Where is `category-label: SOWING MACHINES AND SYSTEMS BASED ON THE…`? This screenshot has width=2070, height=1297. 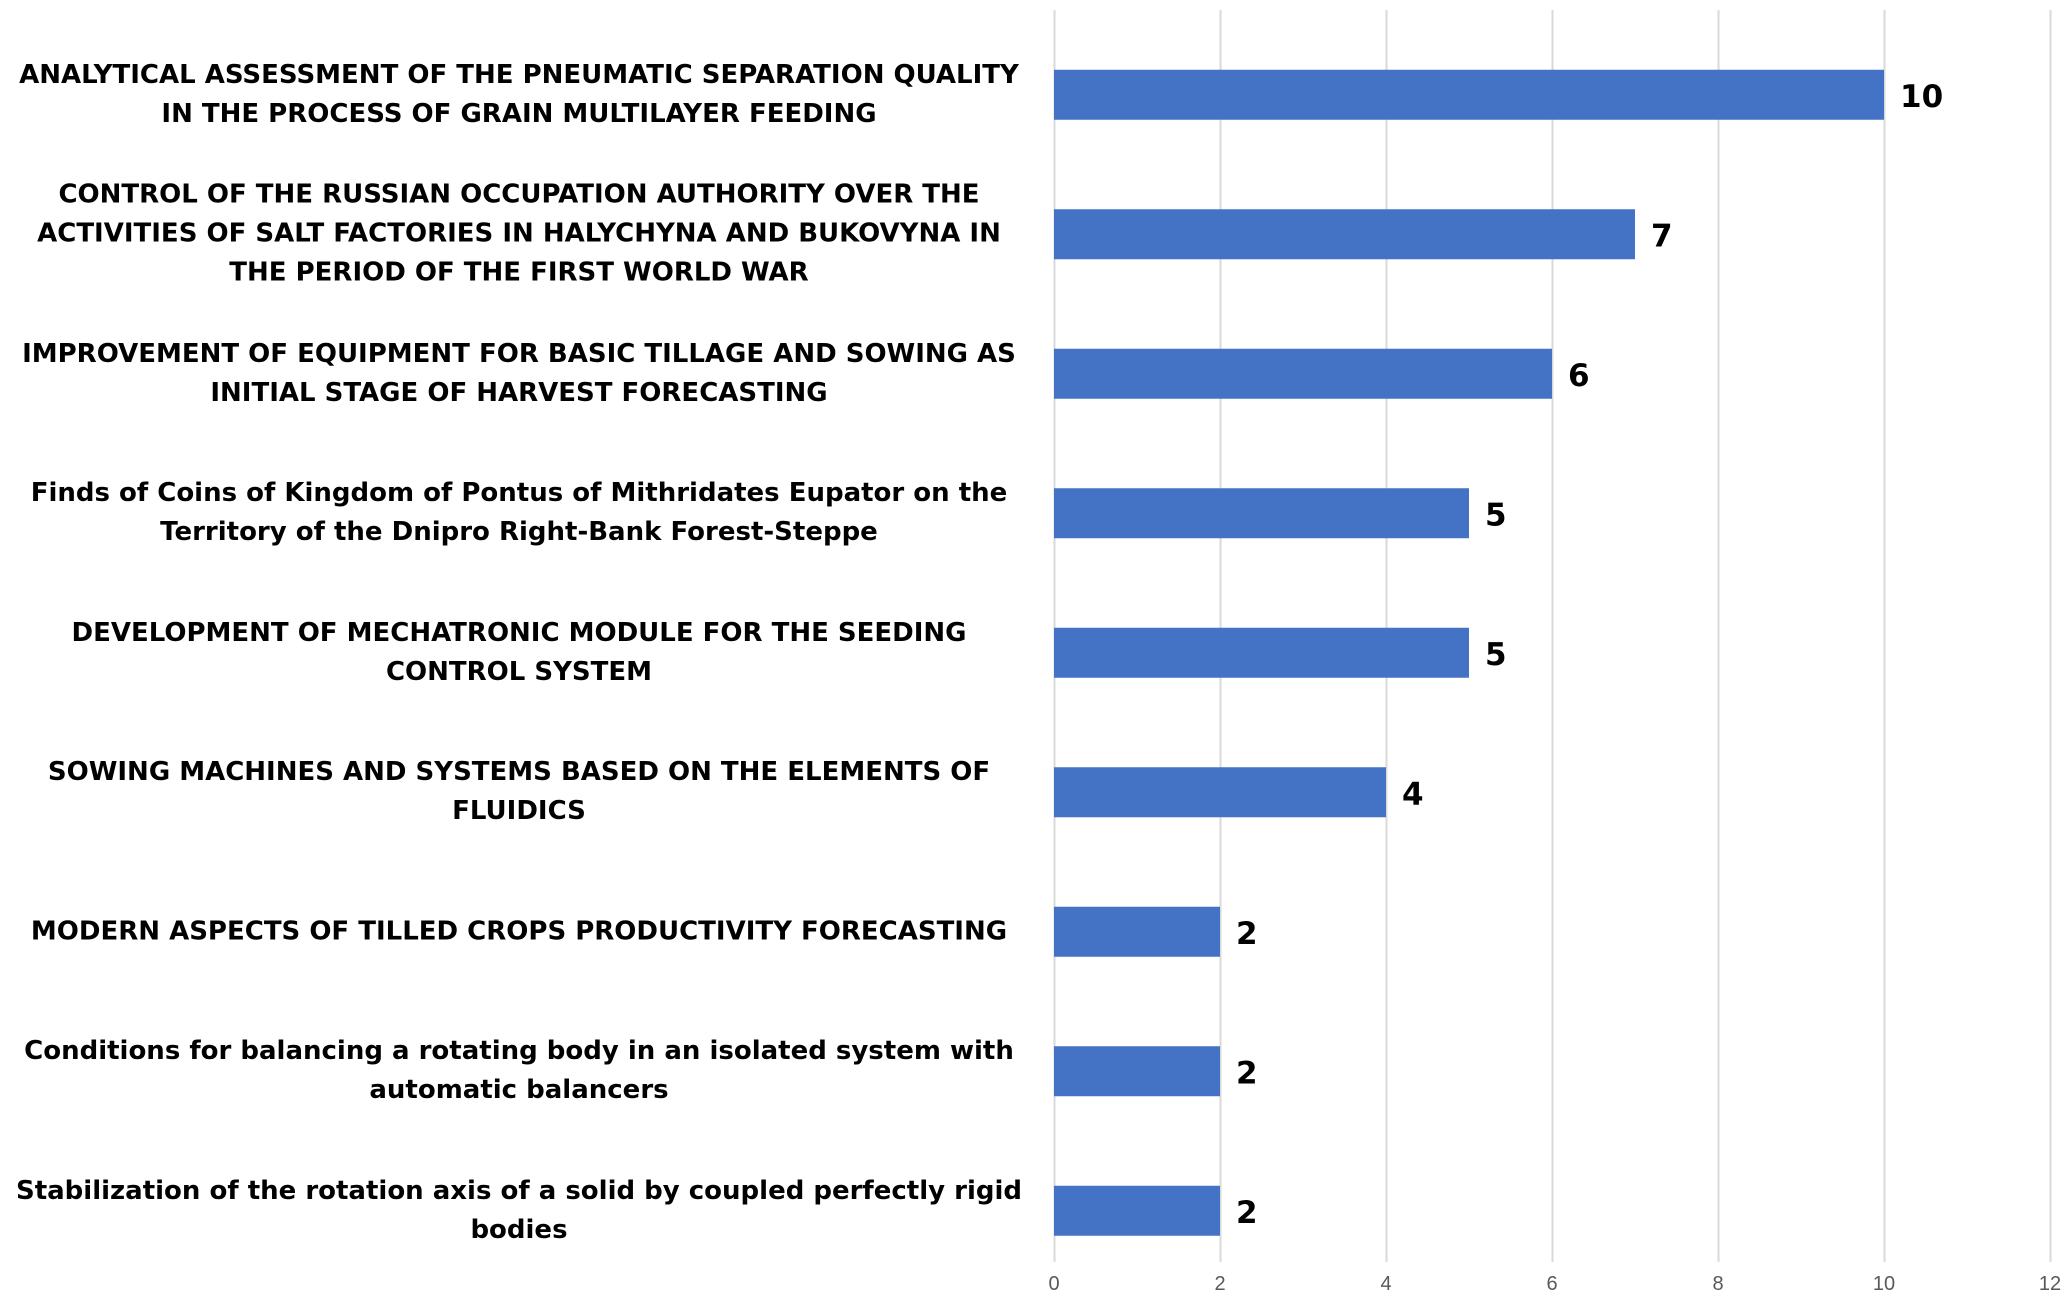
category-label: SOWING MACHINES AND SYSTEMS BASED ON THE… is located at coordinates (519, 792).